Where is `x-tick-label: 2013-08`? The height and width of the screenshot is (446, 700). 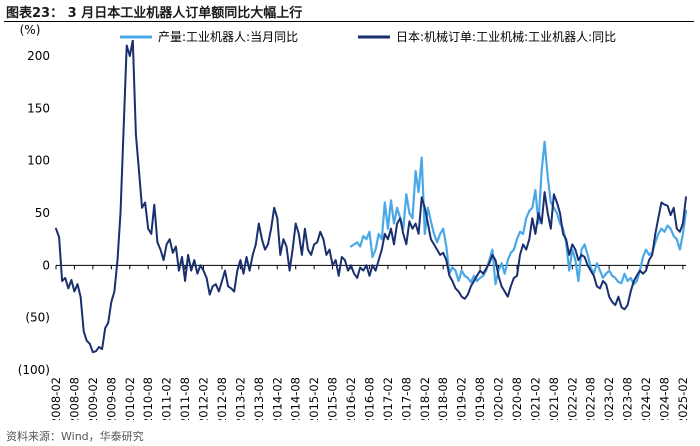
x-tick-label: 2013-08 is located at coordinates (259, 398).